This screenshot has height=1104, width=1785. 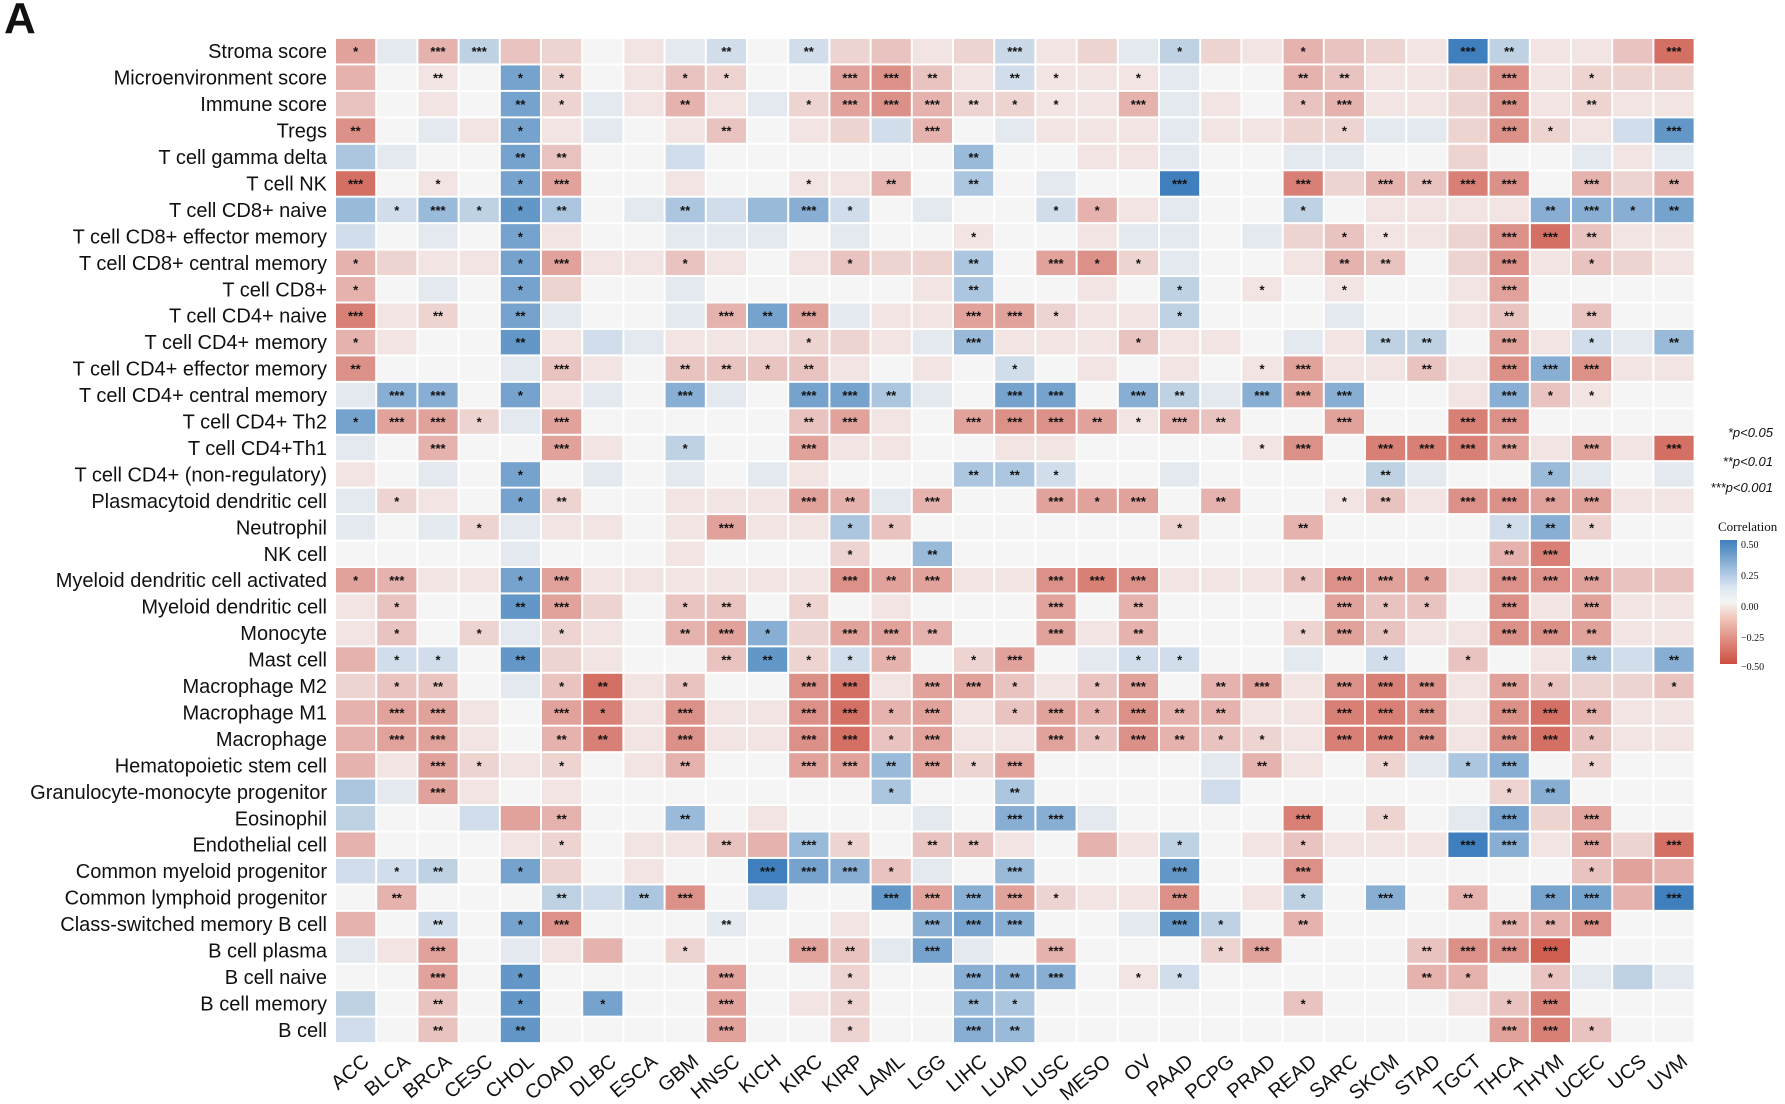 What do you see at coordinates (927, 1072) in the screenshot?
I see `column-label: LGG` at bounding box center [927, 1072].